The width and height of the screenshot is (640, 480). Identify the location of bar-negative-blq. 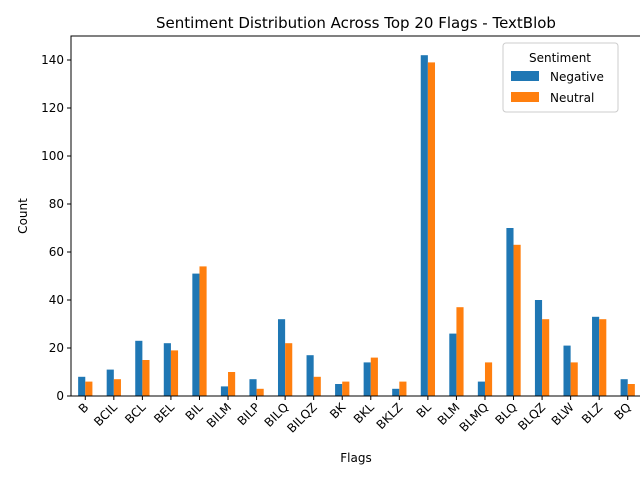
(510, 312).